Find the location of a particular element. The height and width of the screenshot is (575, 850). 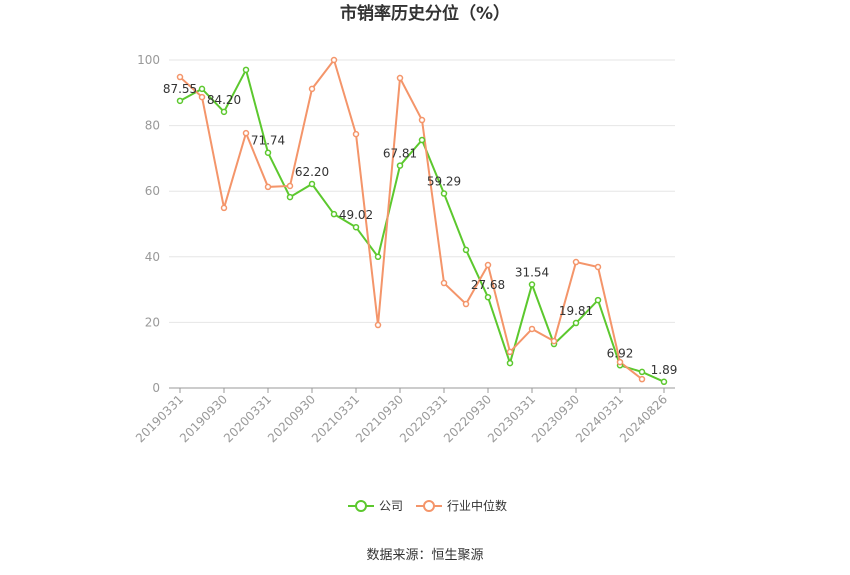

data-label: 49.02 is located at coordinates (356, 215).